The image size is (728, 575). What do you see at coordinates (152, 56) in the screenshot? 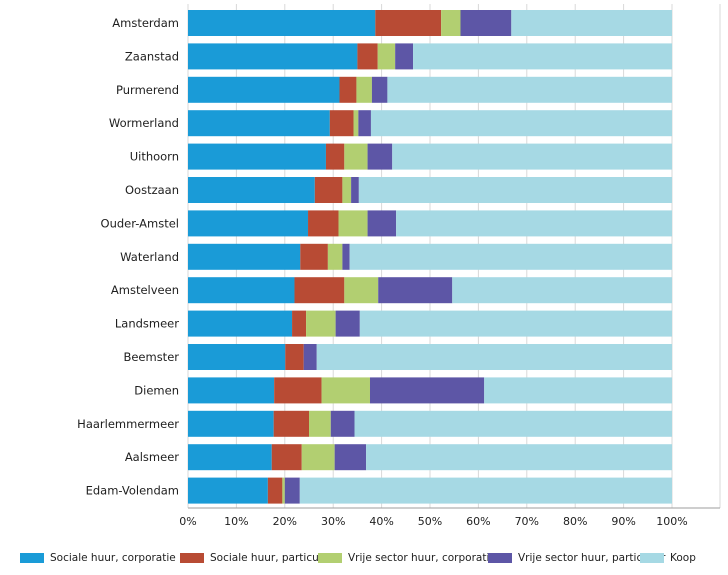
I see `category-label: Zaanstad` at bounding box center [152, 56].